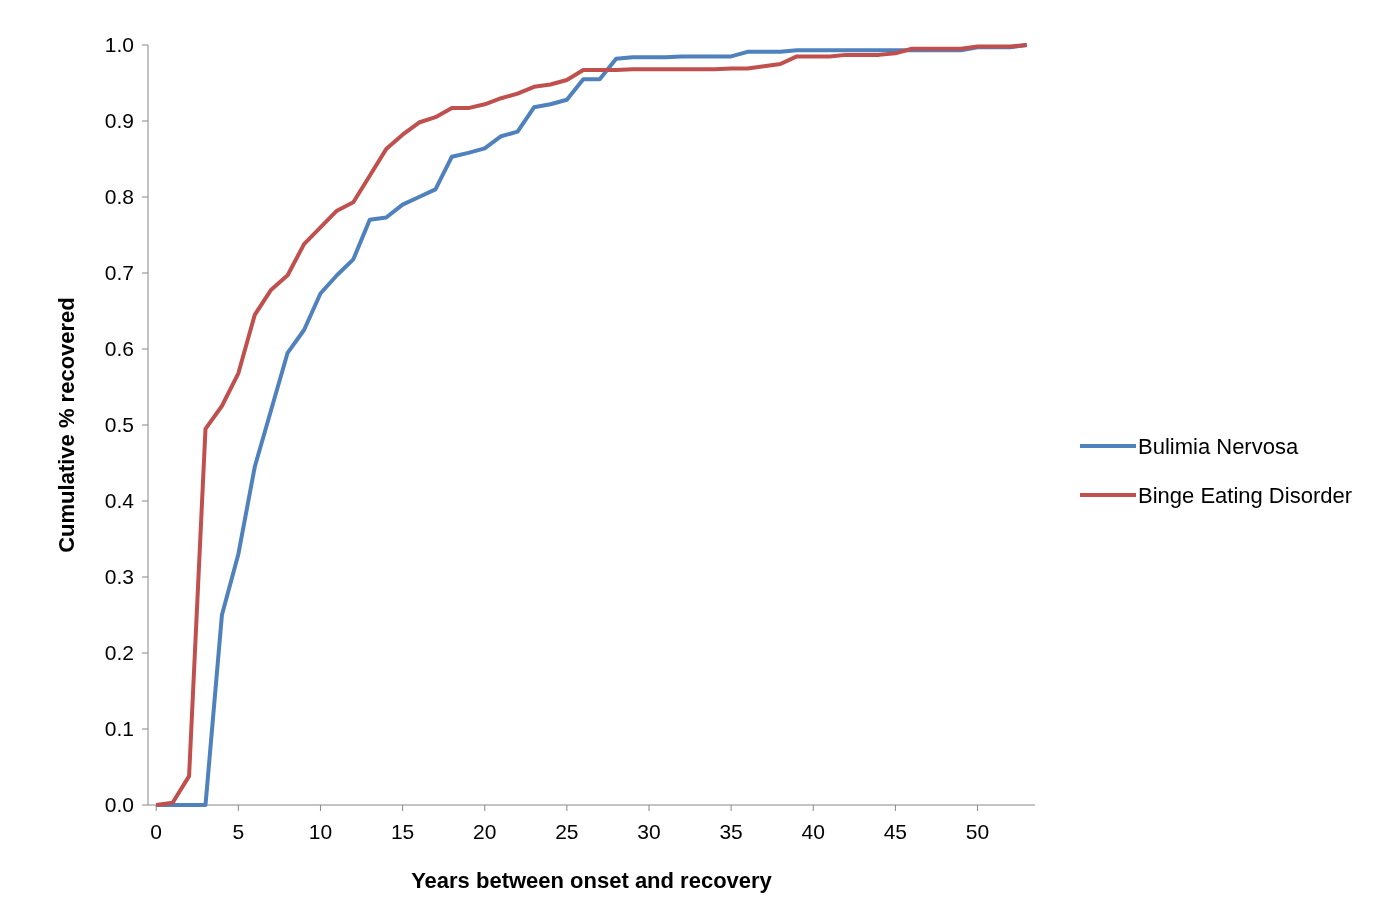  Describe the element at coordinates (238, 831) in the screenshot. I see `x-tick-label: 5` at that location.